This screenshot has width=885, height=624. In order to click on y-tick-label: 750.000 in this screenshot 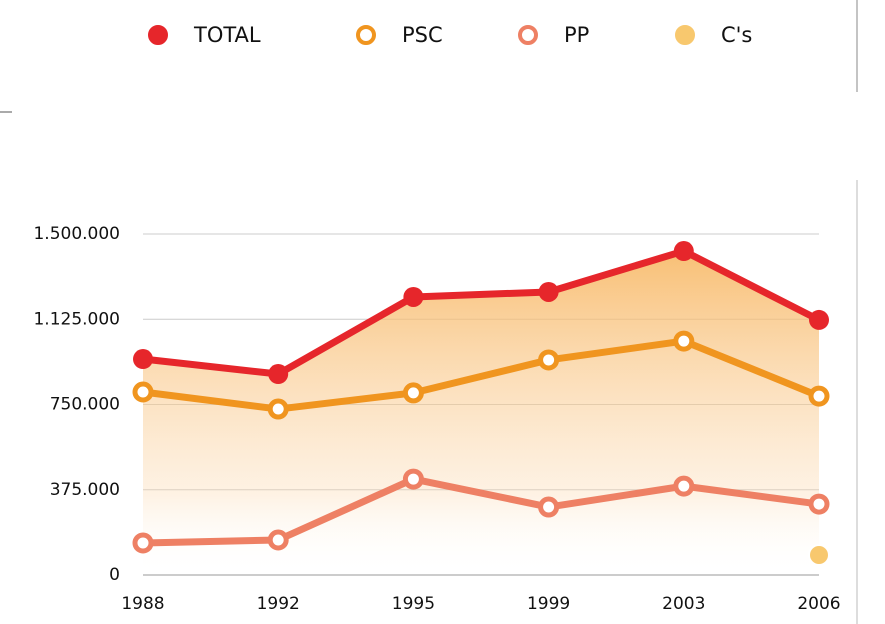, I will do `click(85, 405)`.